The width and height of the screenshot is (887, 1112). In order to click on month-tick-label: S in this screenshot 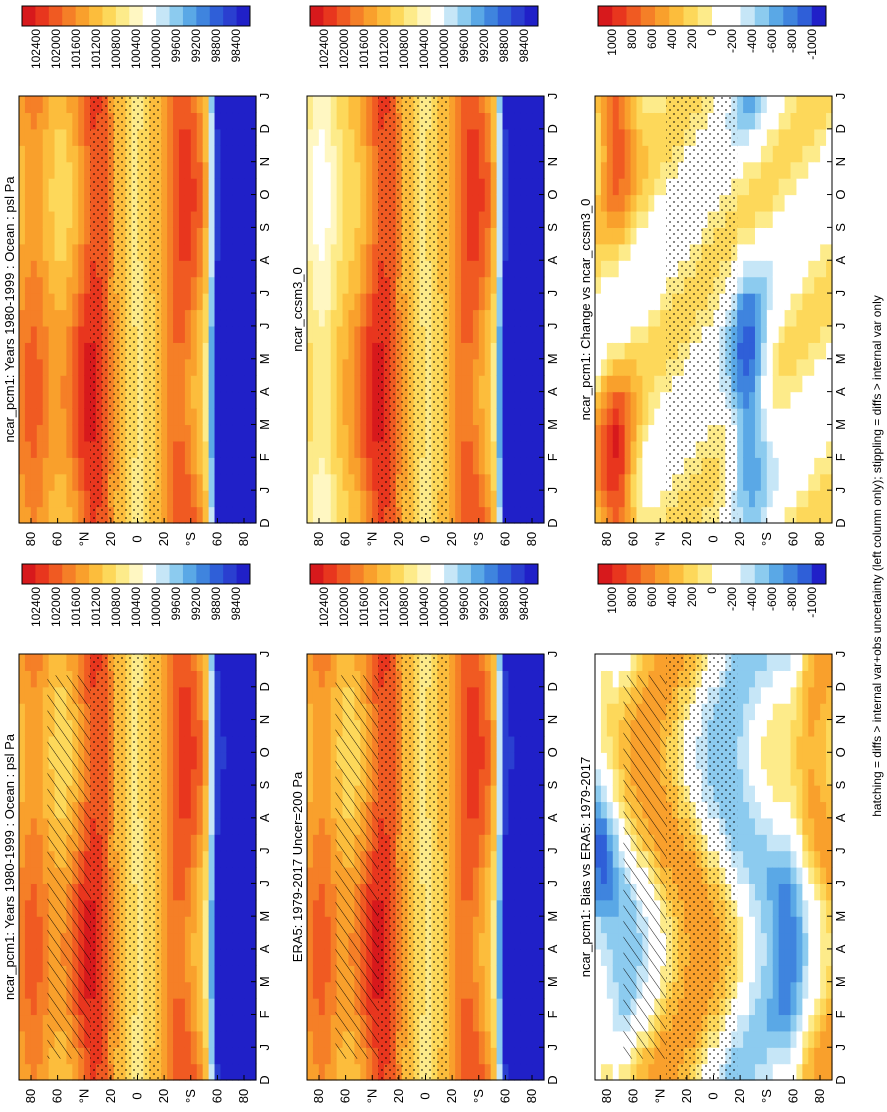, I will do `click(264, 227)`.